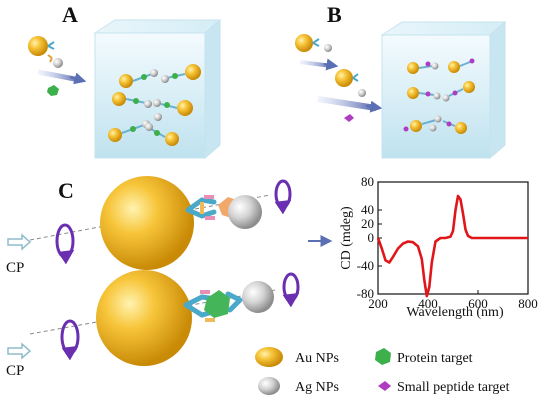  I want to click on panel-a-reagents, so click(57, 66).